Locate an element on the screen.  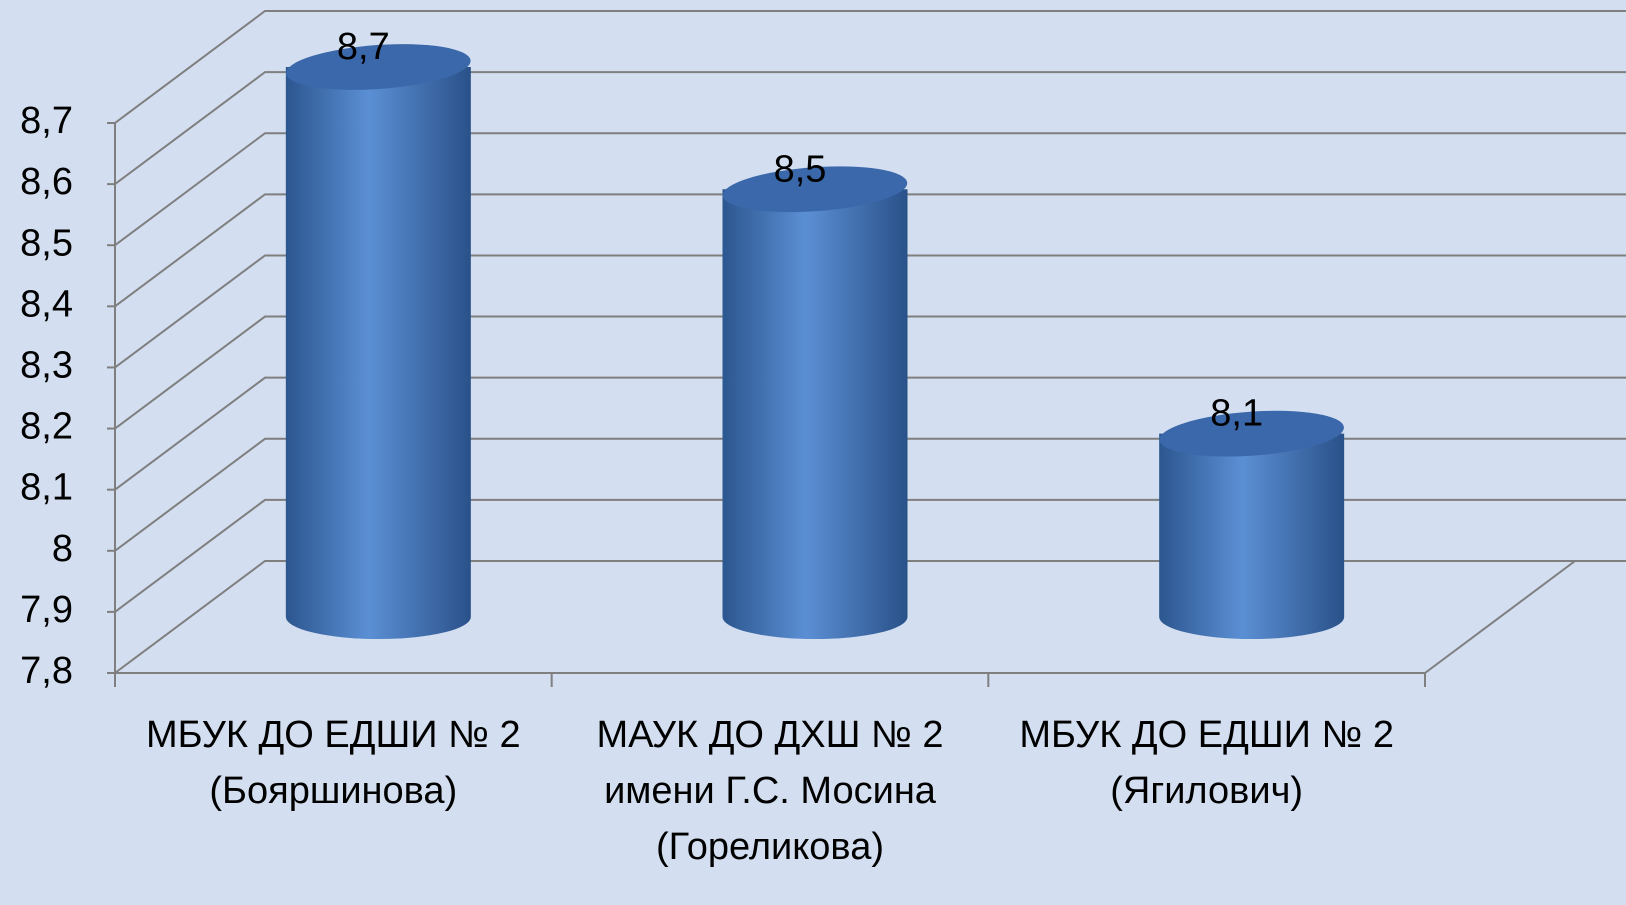
y-tick-label: 8,1 is located at coordinates (46, 488).